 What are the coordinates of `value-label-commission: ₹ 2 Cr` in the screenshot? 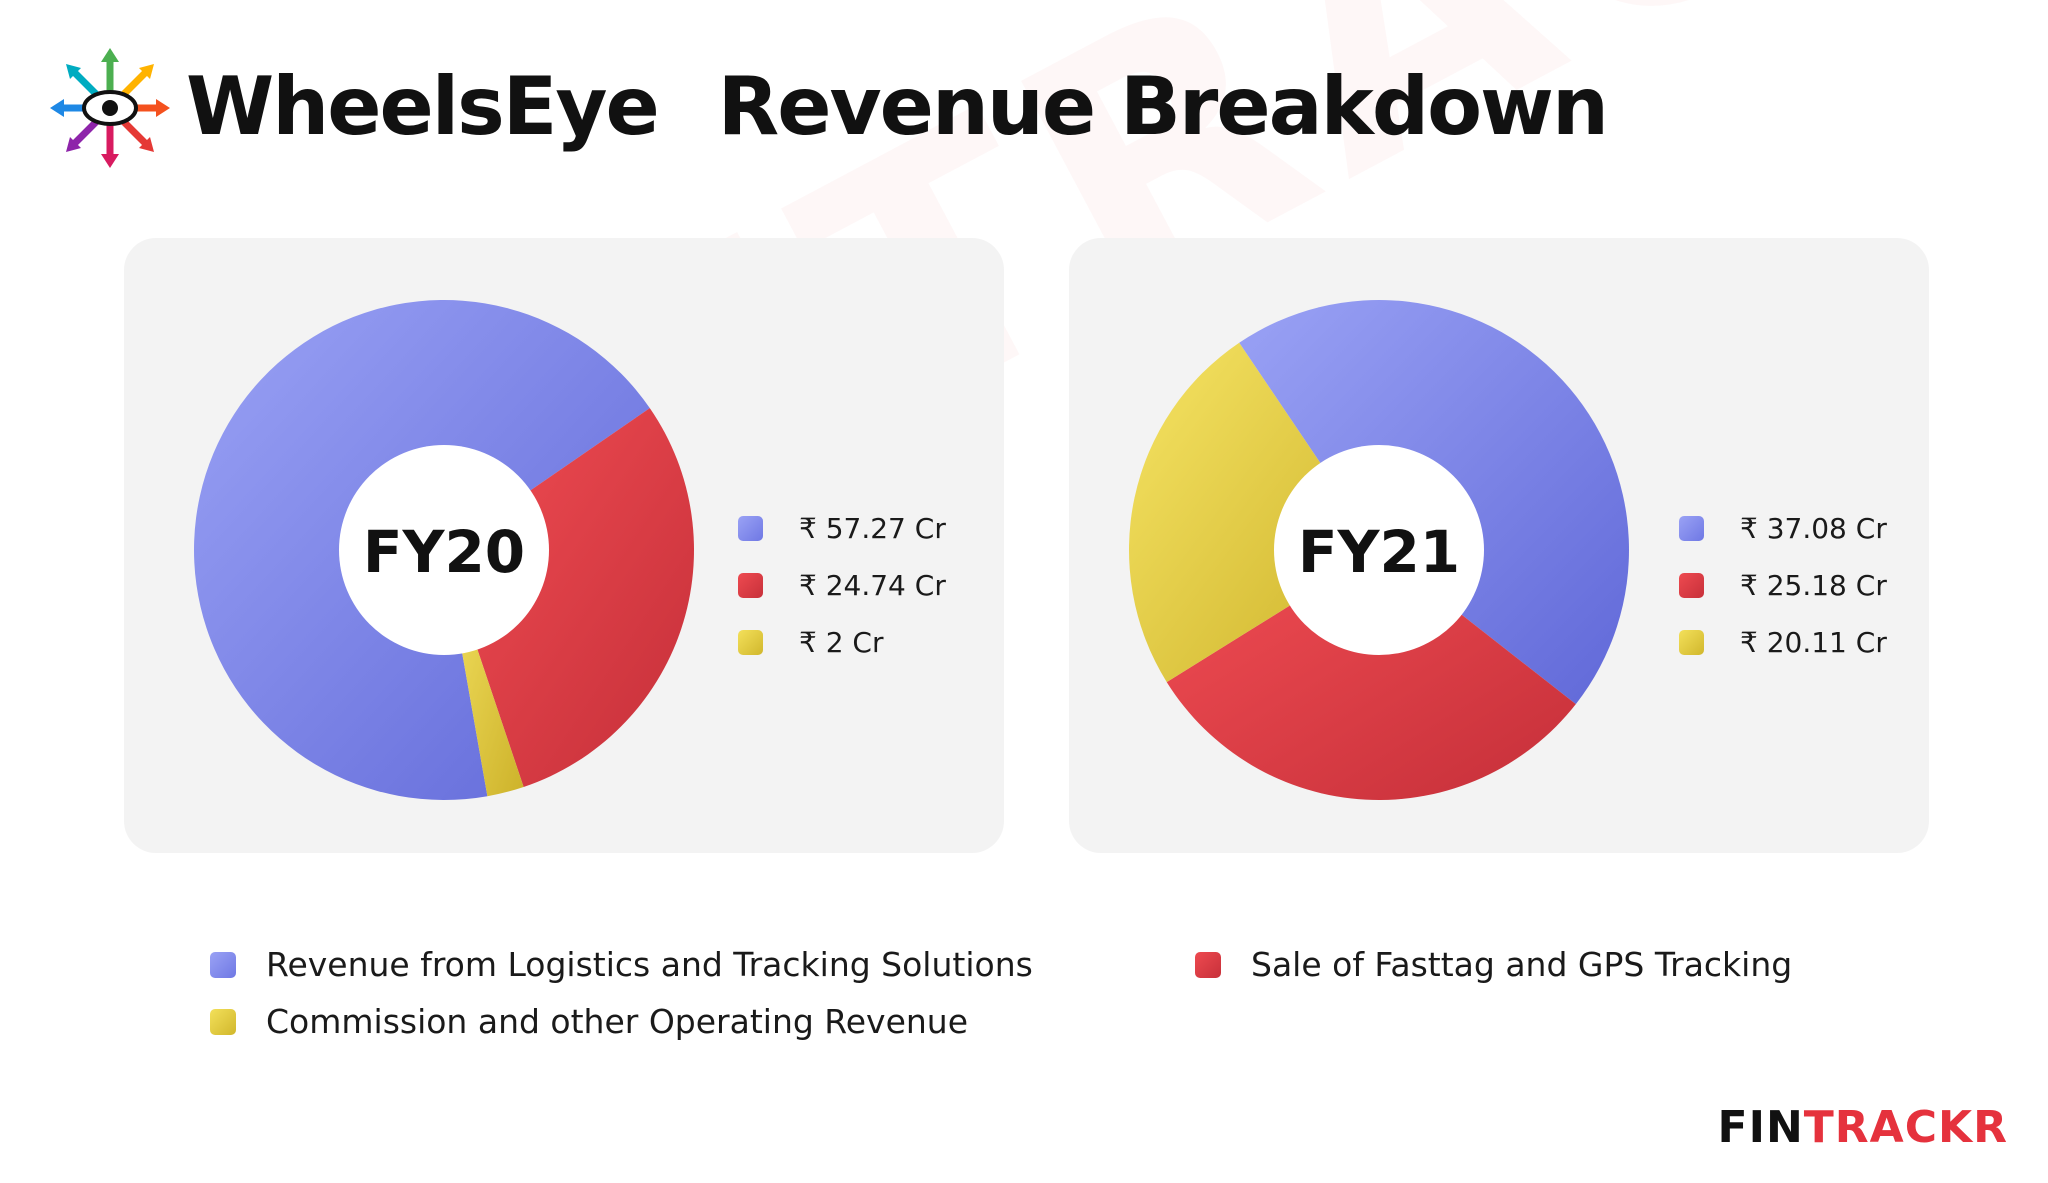 It's located at (841, 642).